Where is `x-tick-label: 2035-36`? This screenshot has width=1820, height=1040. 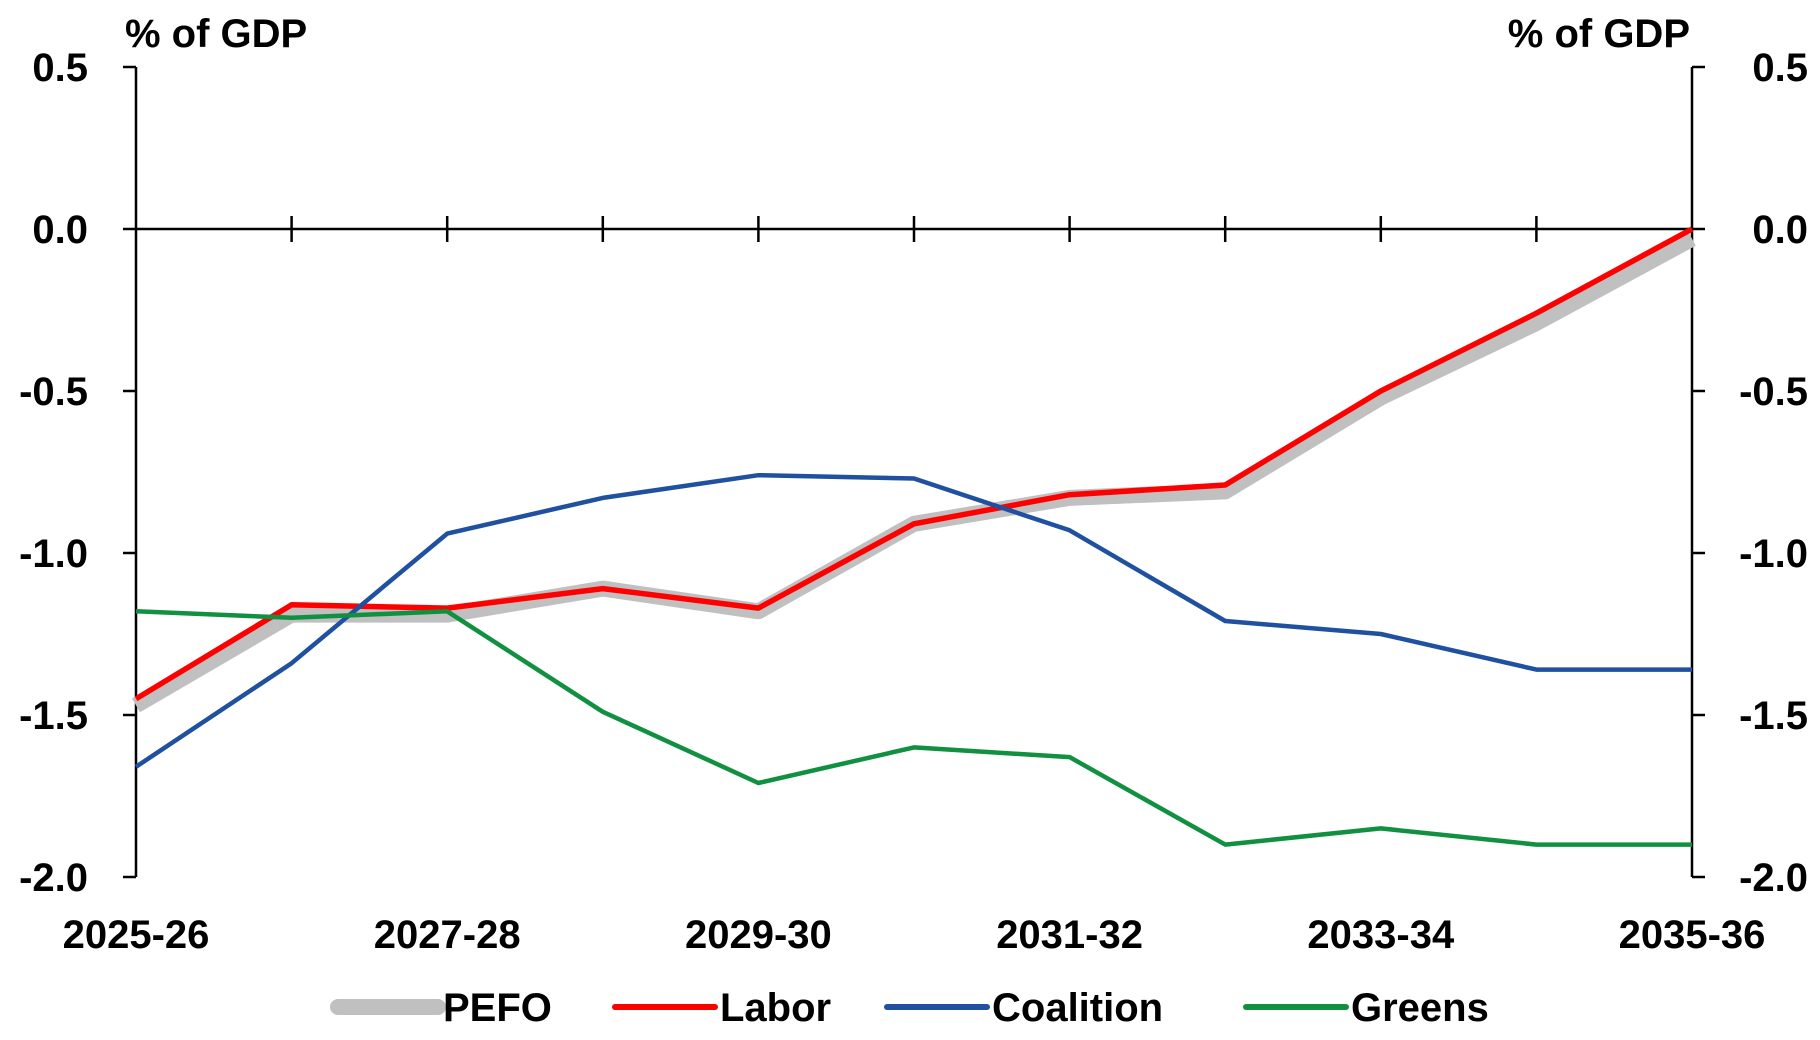
x-tick-label: 2035-36 is located at coordinates (1692, 935).